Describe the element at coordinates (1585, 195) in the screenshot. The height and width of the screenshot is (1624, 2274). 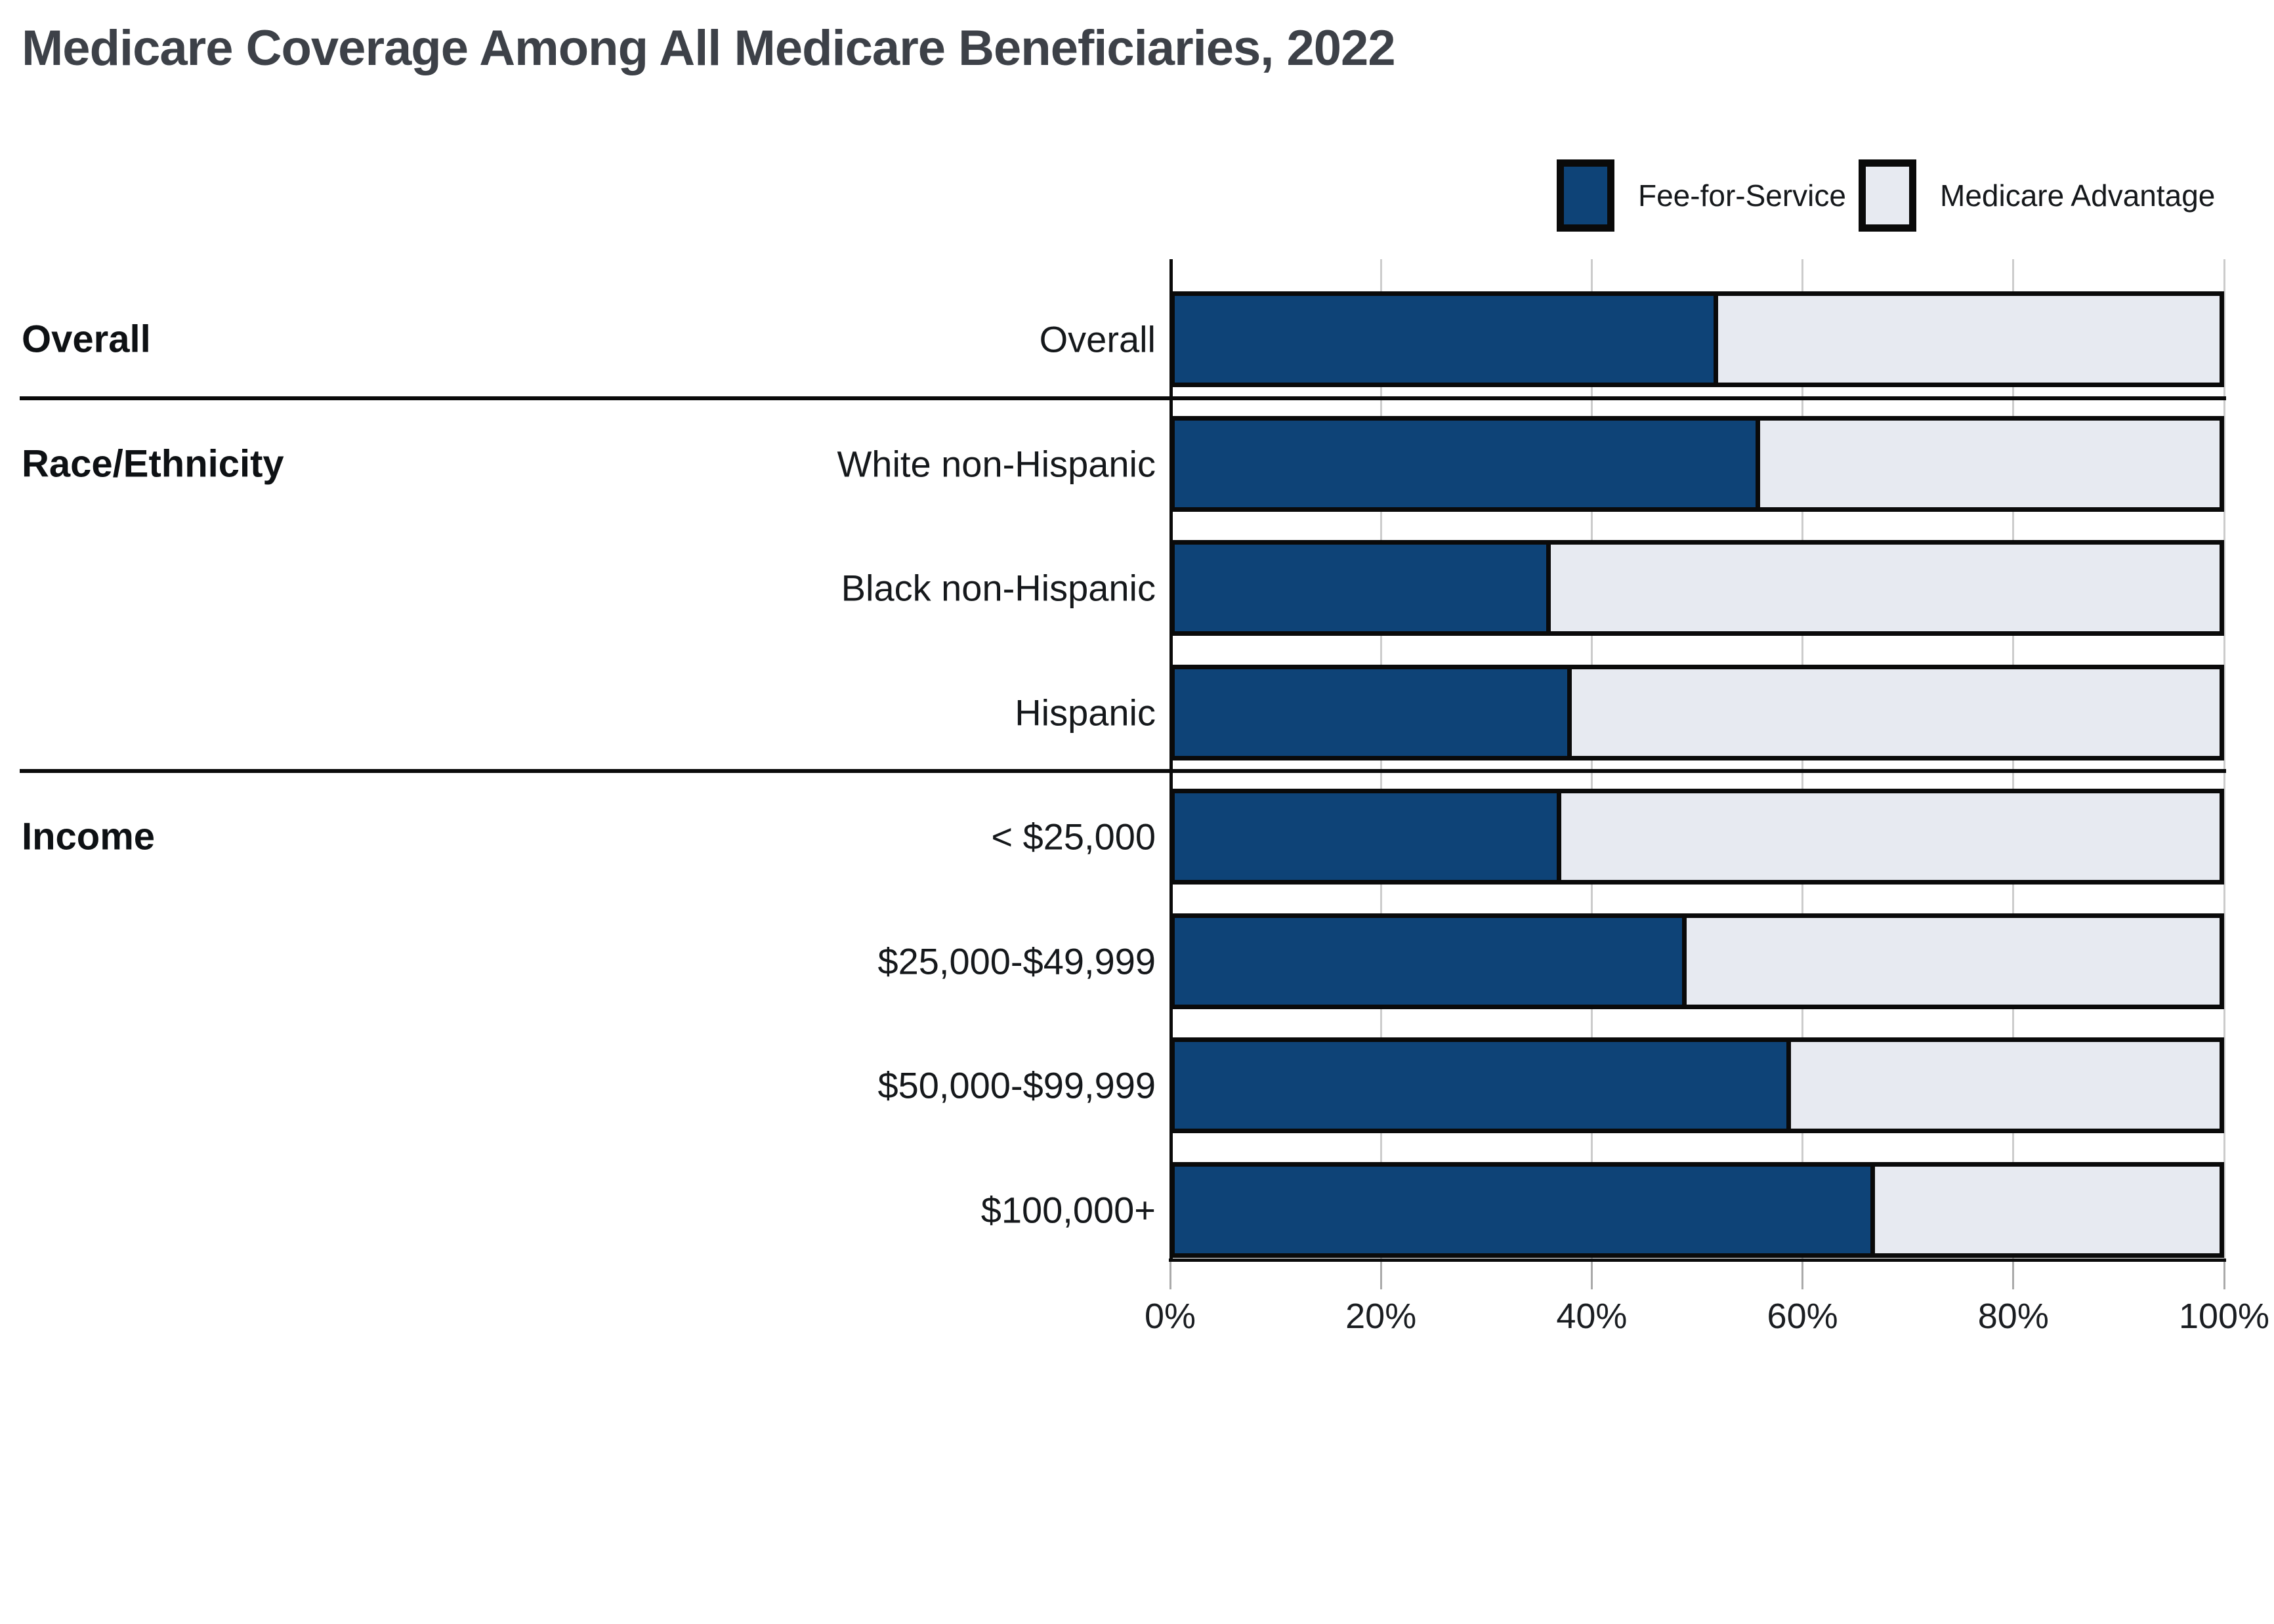
I see `legend-swatch-fee-for-service-icon` at that location.